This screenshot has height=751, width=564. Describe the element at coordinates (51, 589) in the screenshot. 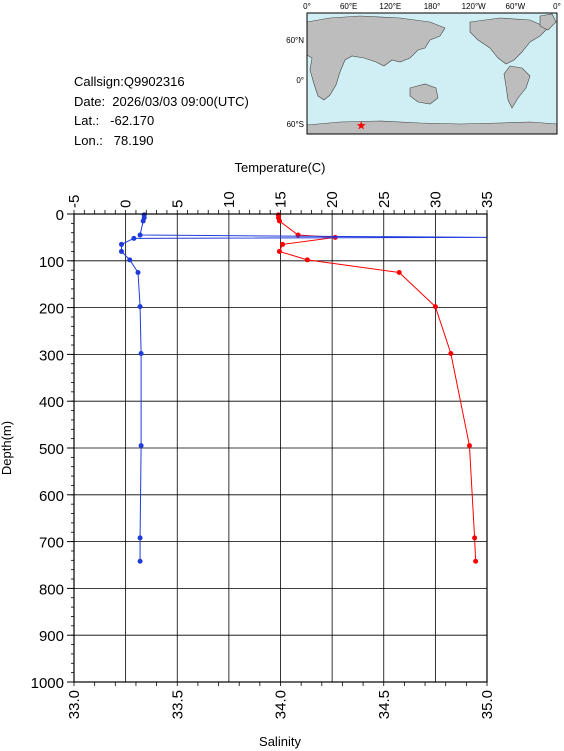

I see `depth-tick-label: 800` at that location.